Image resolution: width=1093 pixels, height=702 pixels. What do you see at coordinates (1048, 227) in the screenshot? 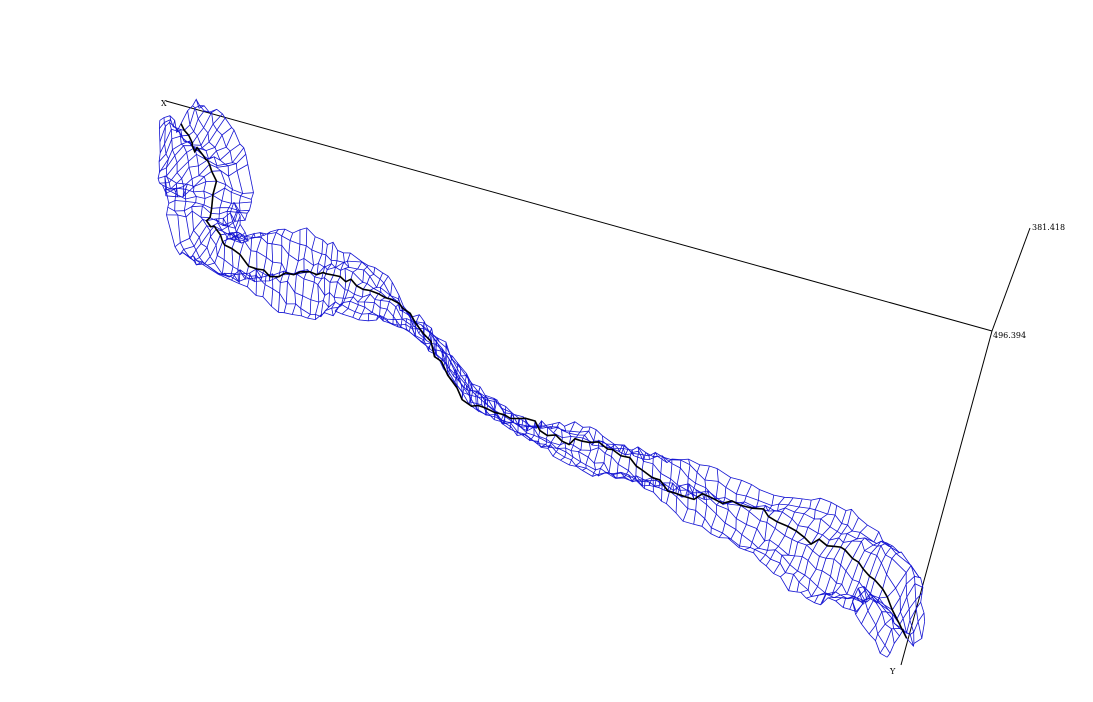
I see `z-value-top-label: 381.418` at bounding box center [1048, 227].